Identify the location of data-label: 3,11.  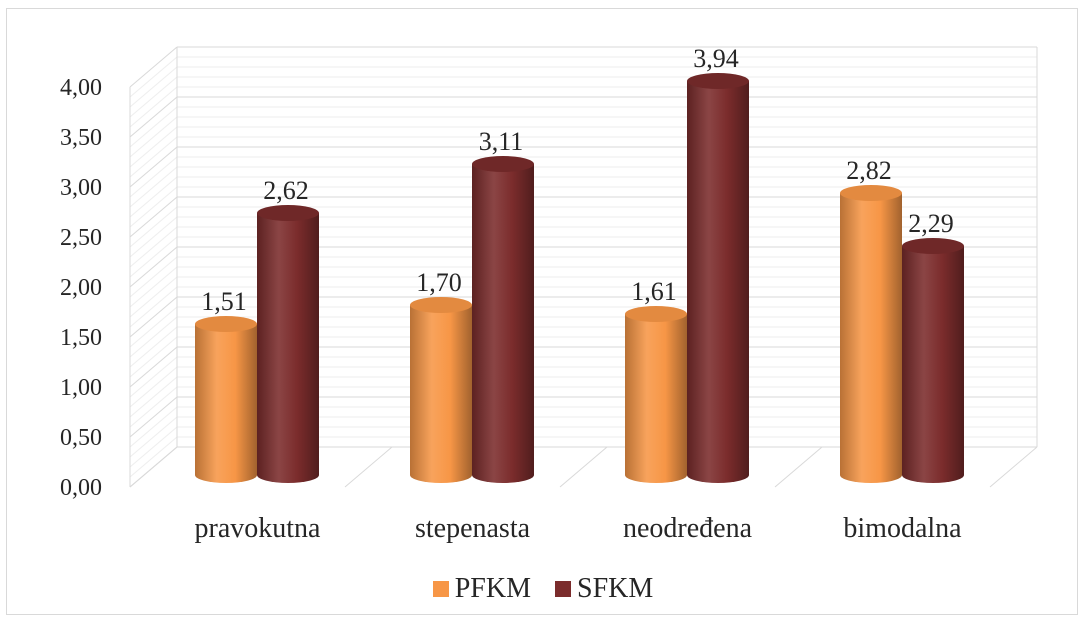
(501, 141).